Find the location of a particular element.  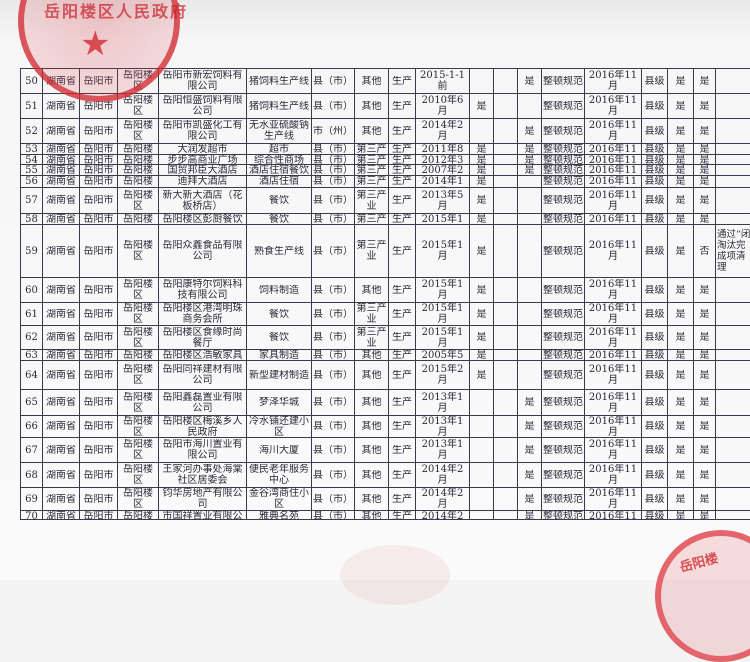

cell-start-date: 2013年5月 is located at coordinates (443, 201).